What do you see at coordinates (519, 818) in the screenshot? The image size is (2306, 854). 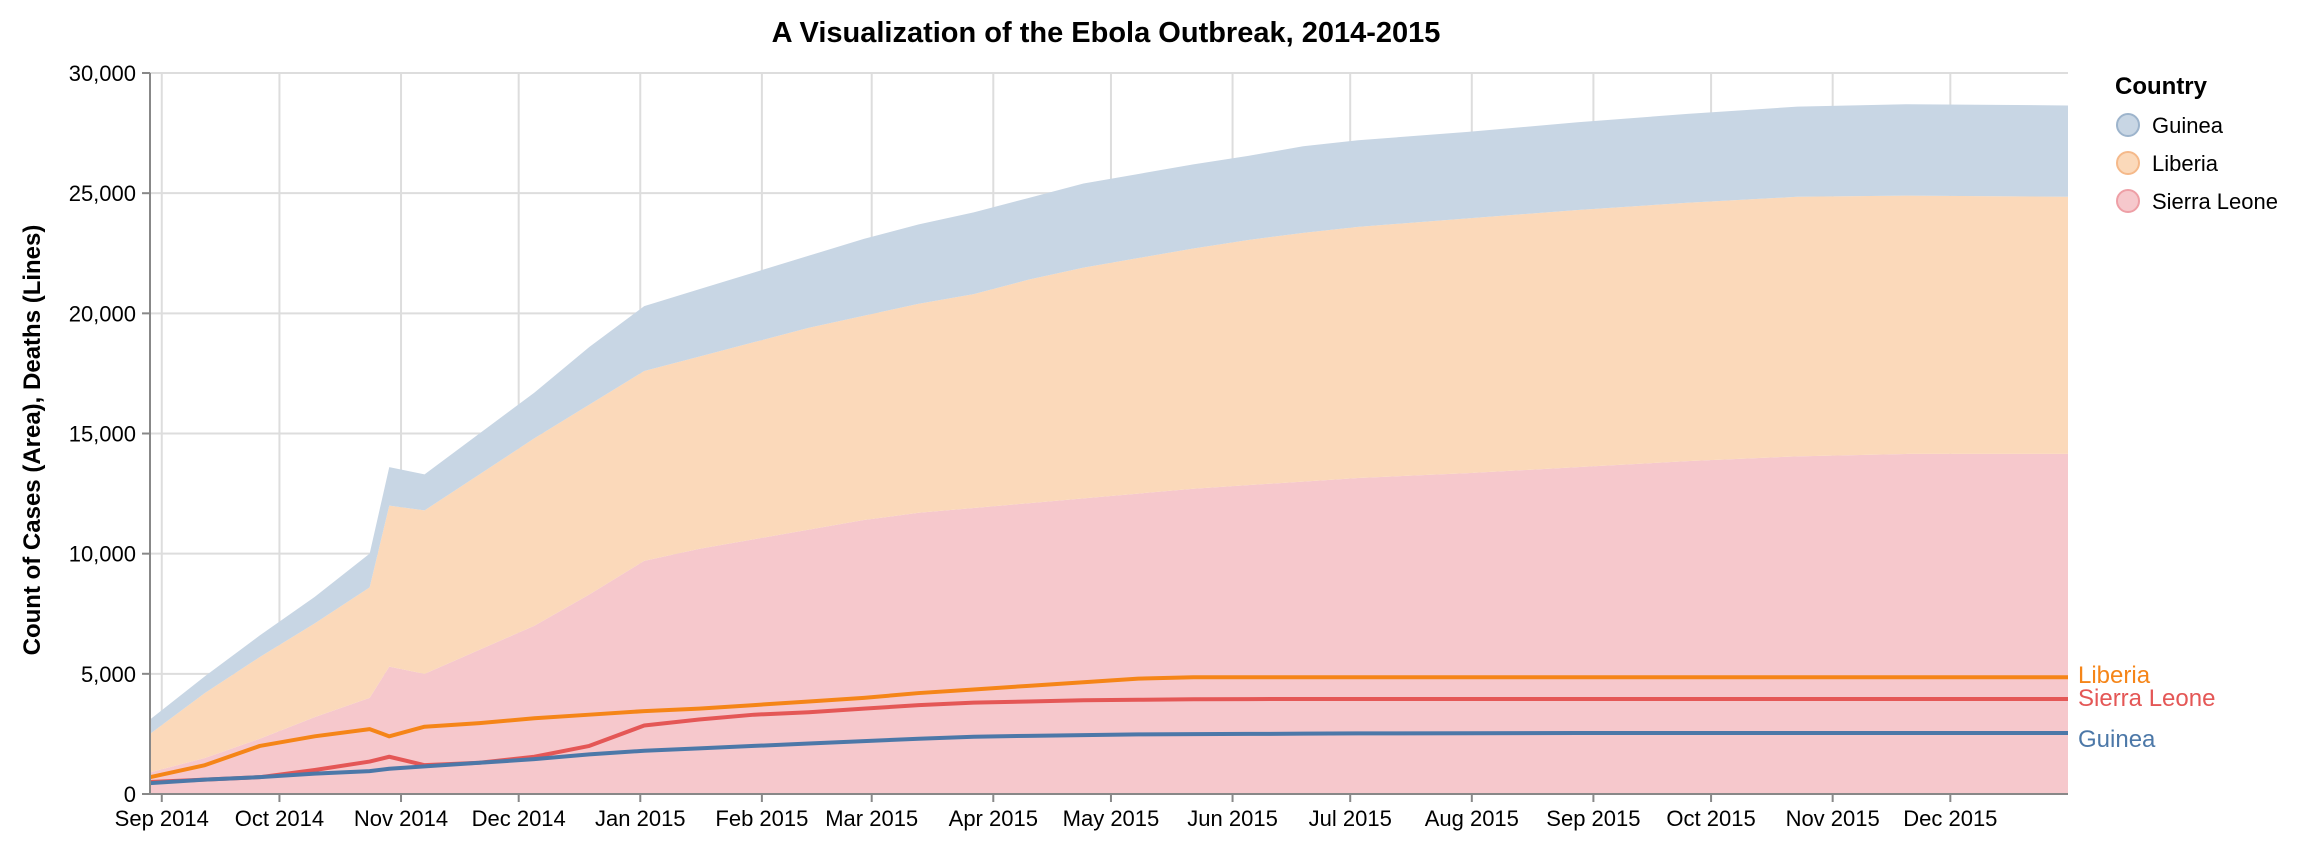 I see `x-tick-label: Dec 2014` at bounding box center [519, 818].